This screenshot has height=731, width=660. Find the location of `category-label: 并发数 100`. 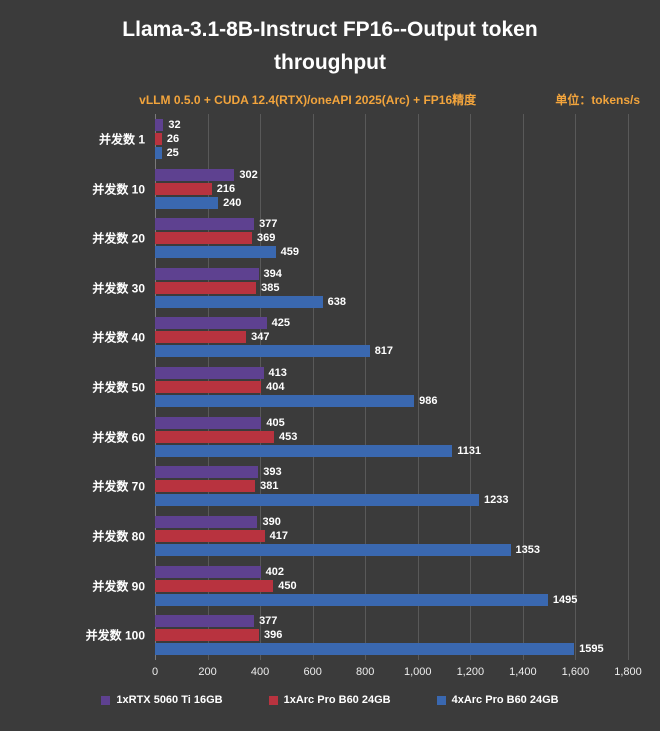

category-label: 并发数 100 is located at coordinates (115, 635).